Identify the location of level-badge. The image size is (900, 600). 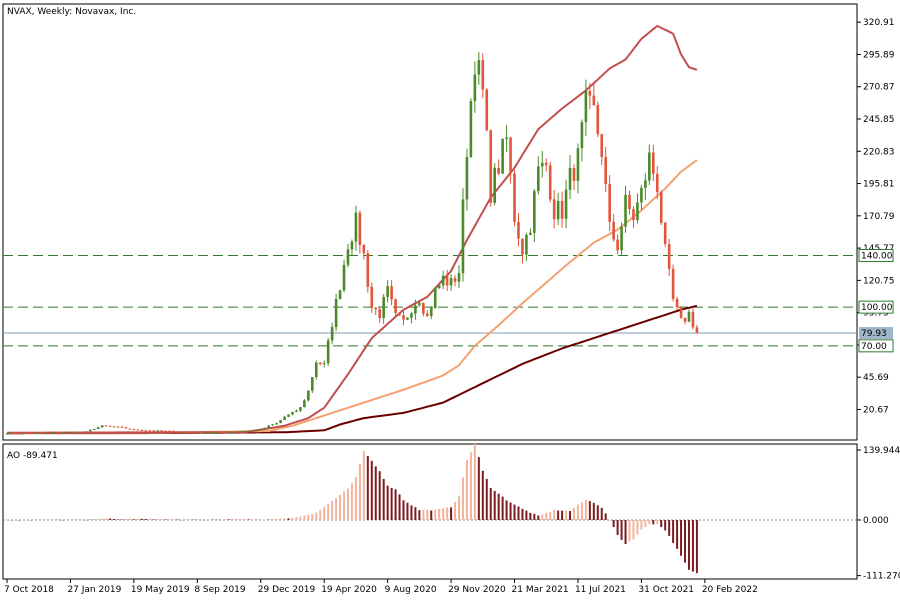
(876, 346).